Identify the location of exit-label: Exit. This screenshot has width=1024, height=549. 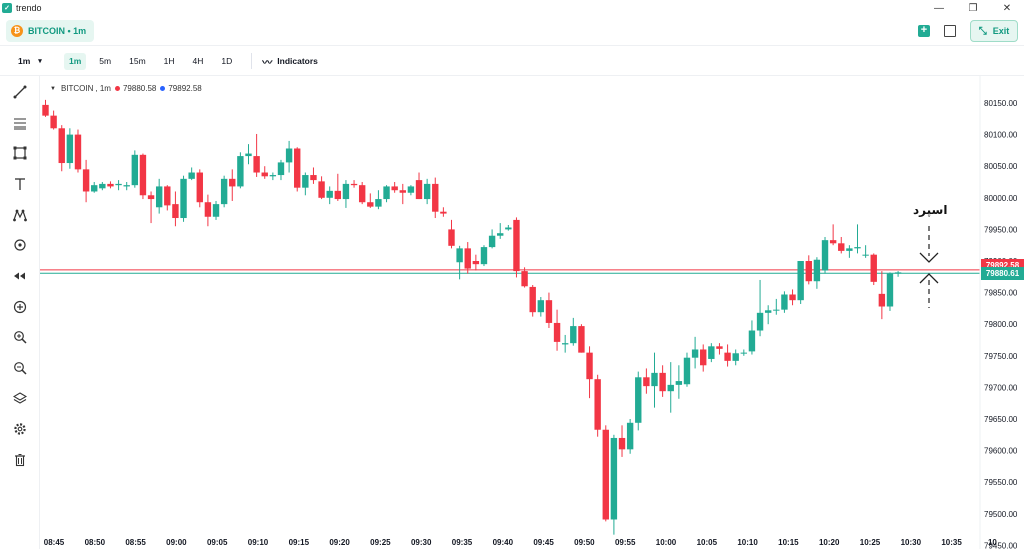
(1001, 31).